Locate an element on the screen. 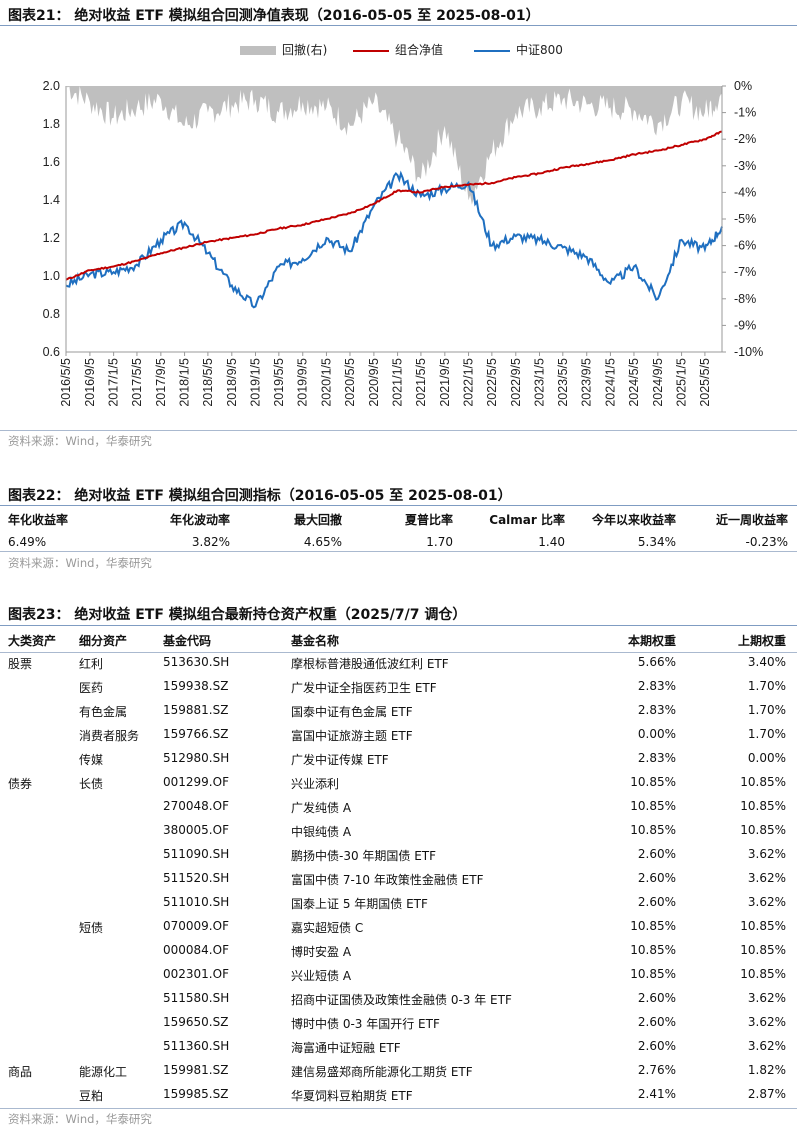 This screenshot has height=1130, width=797. fig22-header-calmar-ratio: Calmar 比率 is located at coordinates (527, 520).